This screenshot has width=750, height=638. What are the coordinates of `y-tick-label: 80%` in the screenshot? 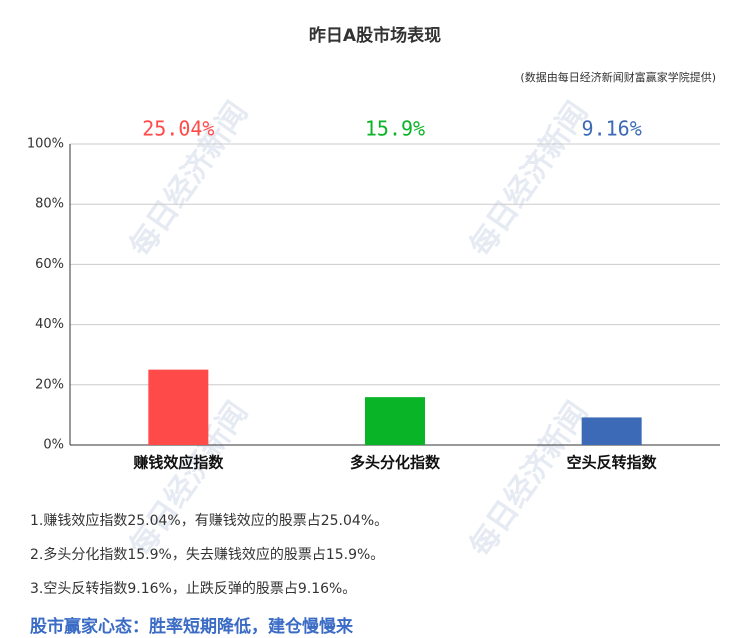 It's located at (49, 204).